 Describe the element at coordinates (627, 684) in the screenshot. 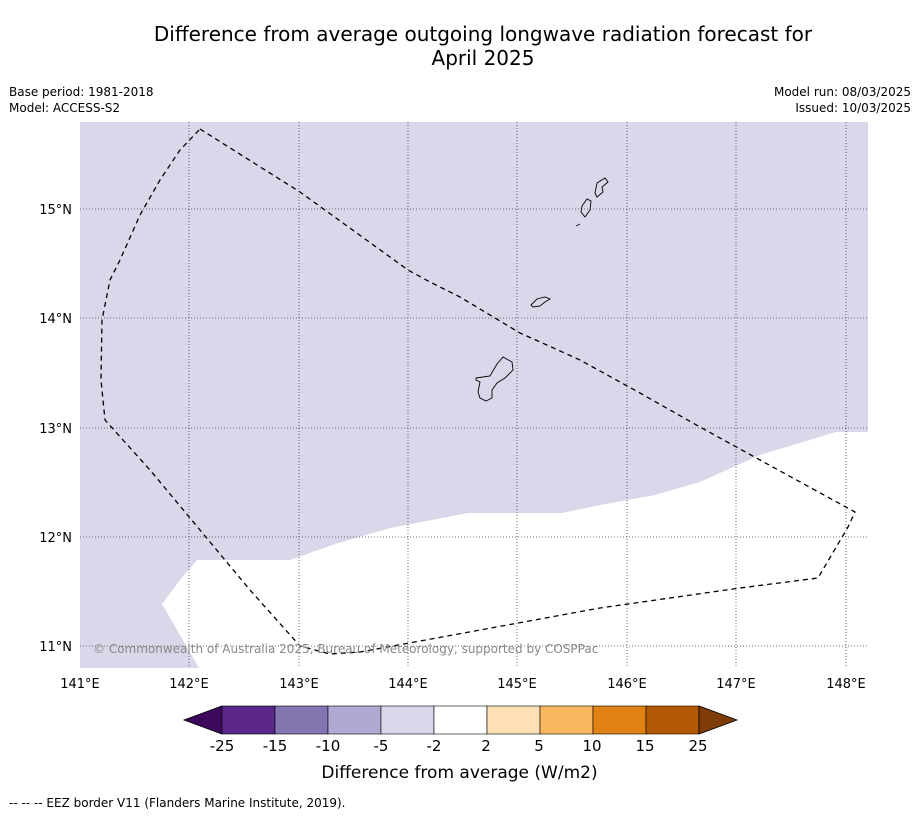

I see `lon-tick-146: 146°E` at that location.